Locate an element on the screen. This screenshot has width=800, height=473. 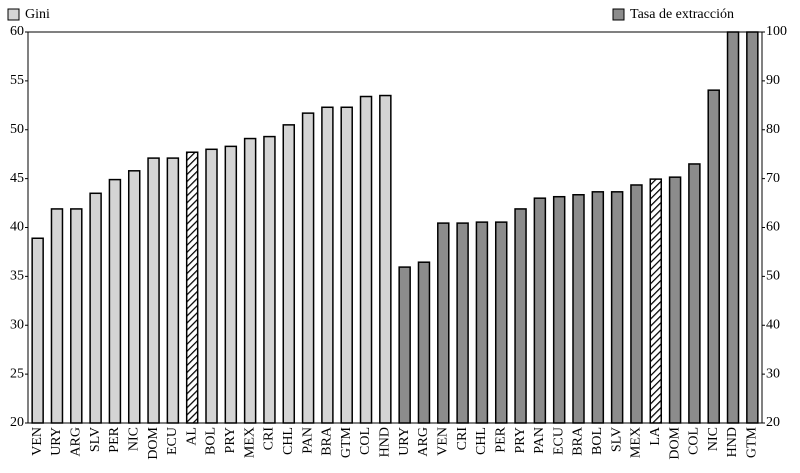
legend-label: Tasa de extracción is located at coordinates (682, 14).